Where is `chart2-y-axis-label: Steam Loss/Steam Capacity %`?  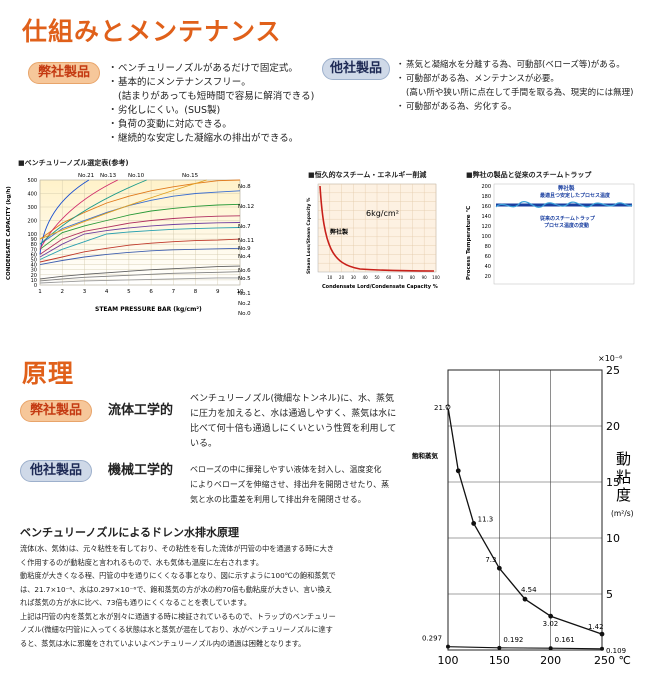 chart2-y-axis-label: Steam Loss/Steam Capacity % is located at coordinates (309, 235).